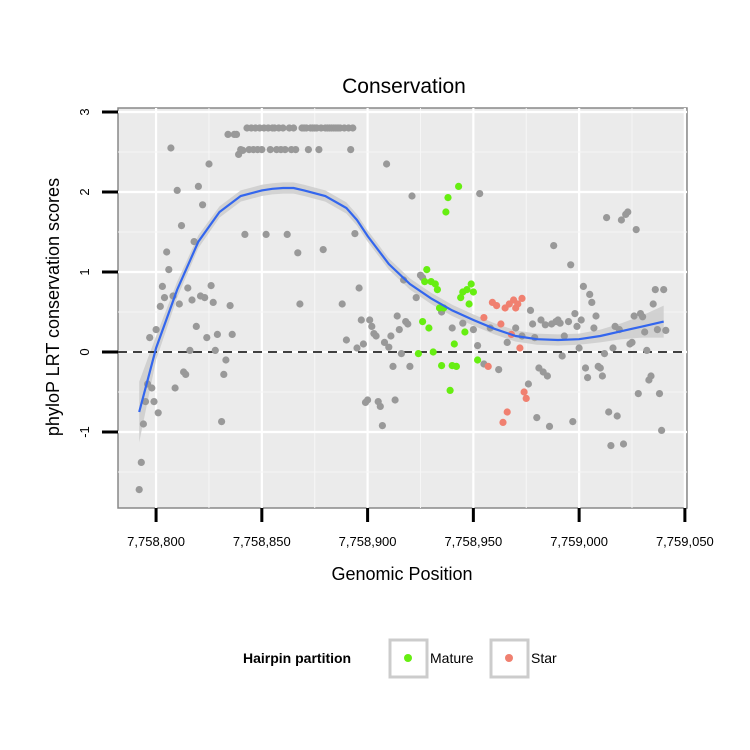  Describe the element at coordinates (685, 541) in the screenshot. I see `x-tick-label: 7,759,050` at that location.